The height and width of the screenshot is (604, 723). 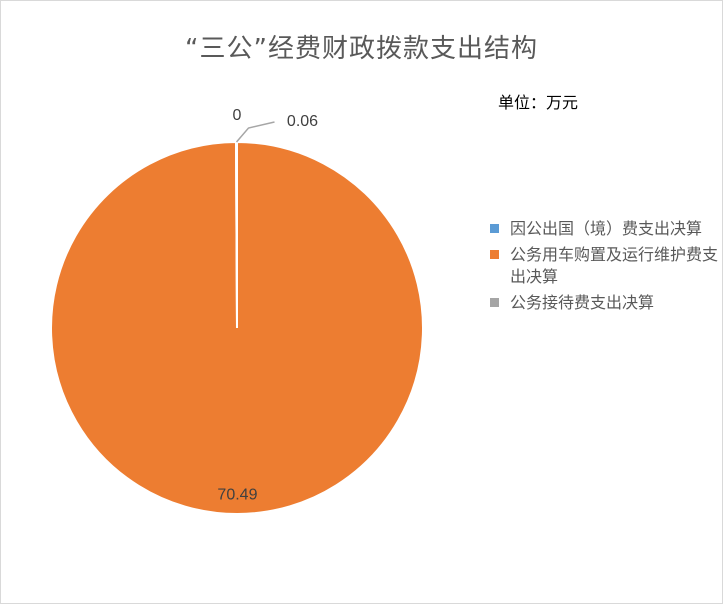 I want to click on legend-item-vehicle: 公务用车购置及运行维护费支出决算, so click(x=605, y=266).